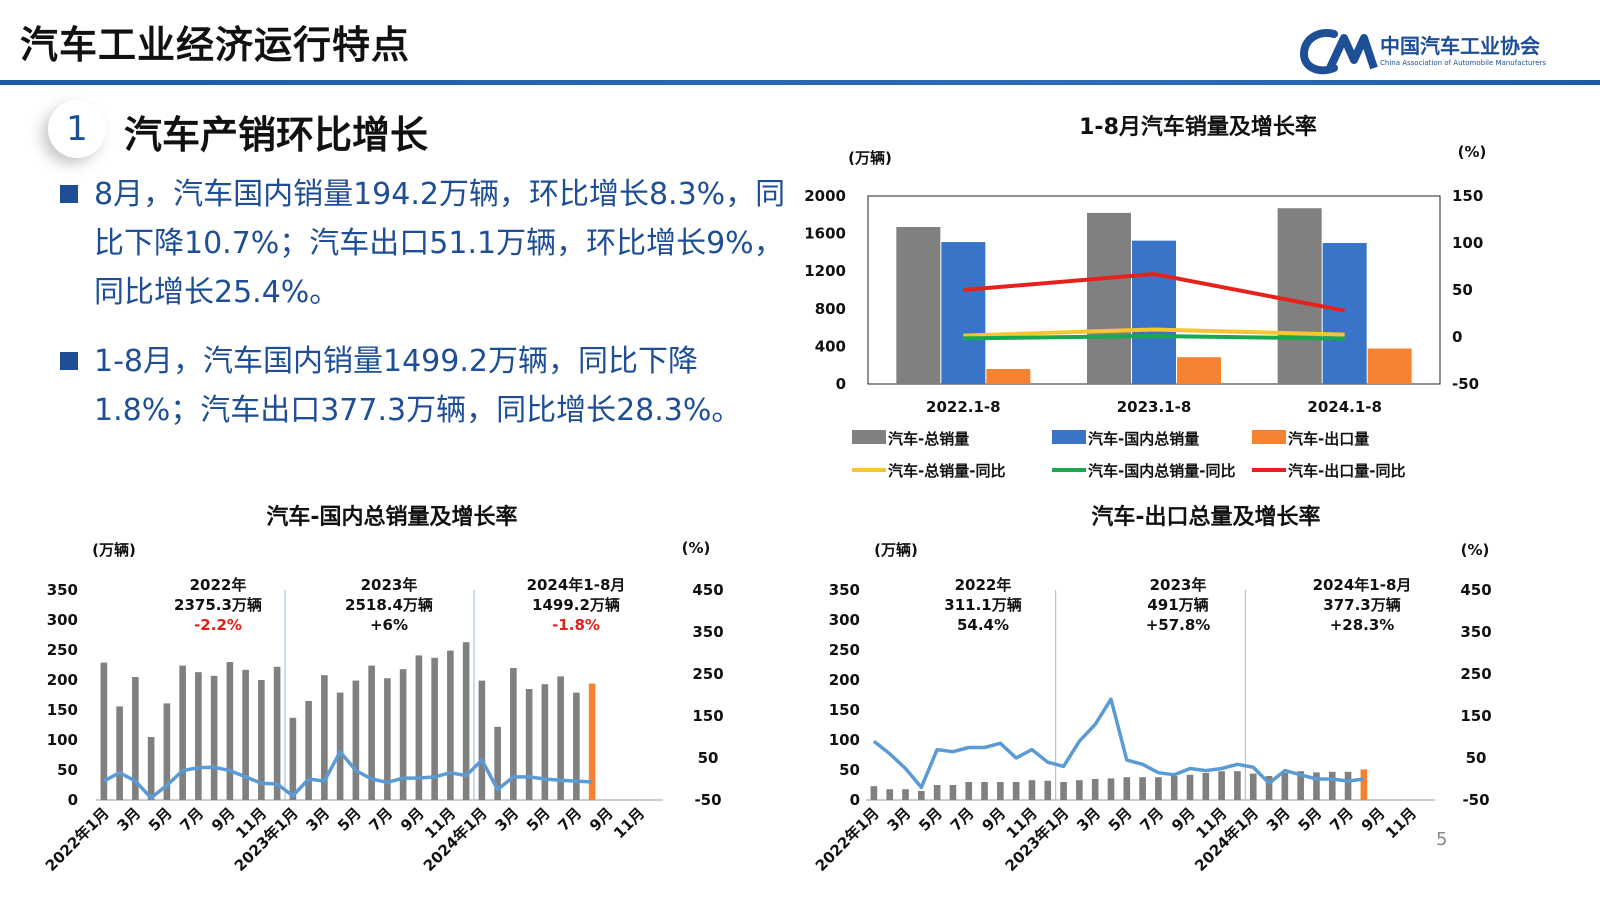 The image size is (1600, 899). Describe the element at coordinates (800, 82) in the screenshot. I see `header-divider` at that location.